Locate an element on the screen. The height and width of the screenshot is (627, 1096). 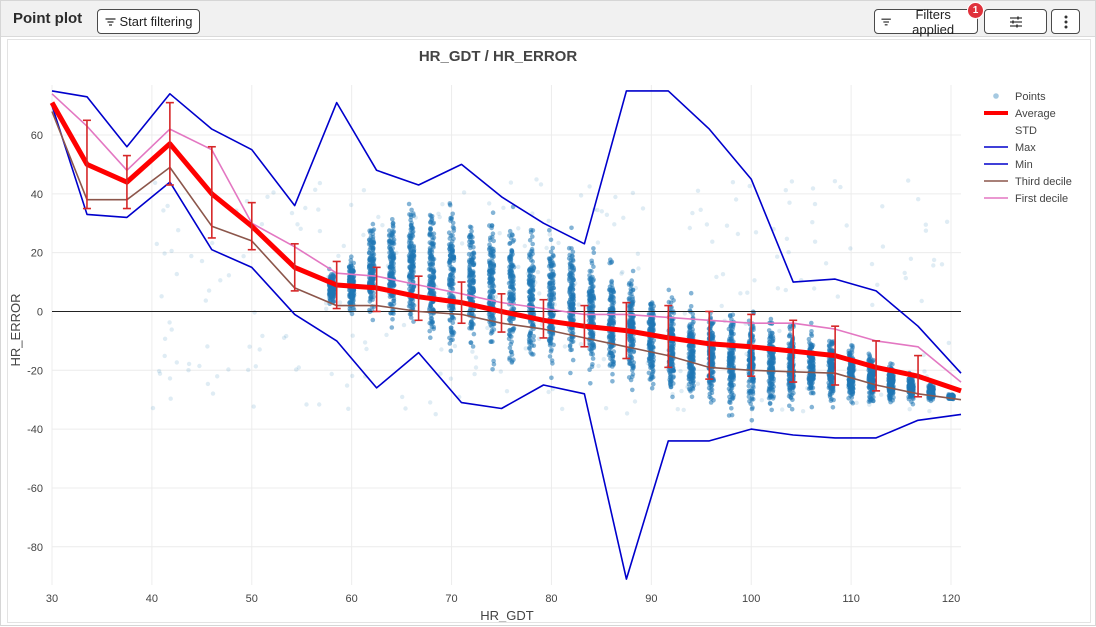
start-filtering-button: Start filtering is located at coordinates (148, 21).